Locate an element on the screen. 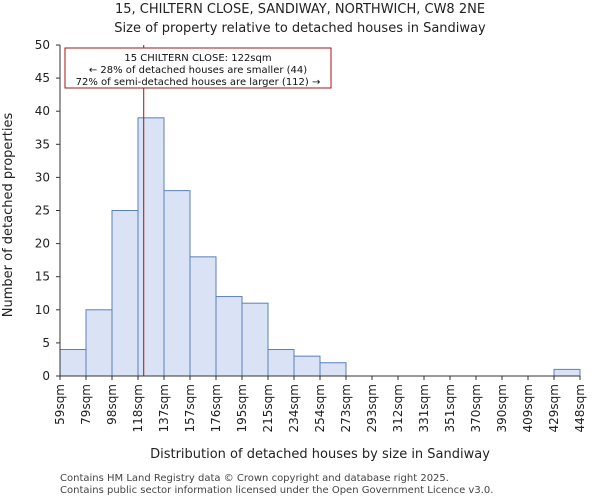  bar-118sqm is located at coordinates (151, 247).